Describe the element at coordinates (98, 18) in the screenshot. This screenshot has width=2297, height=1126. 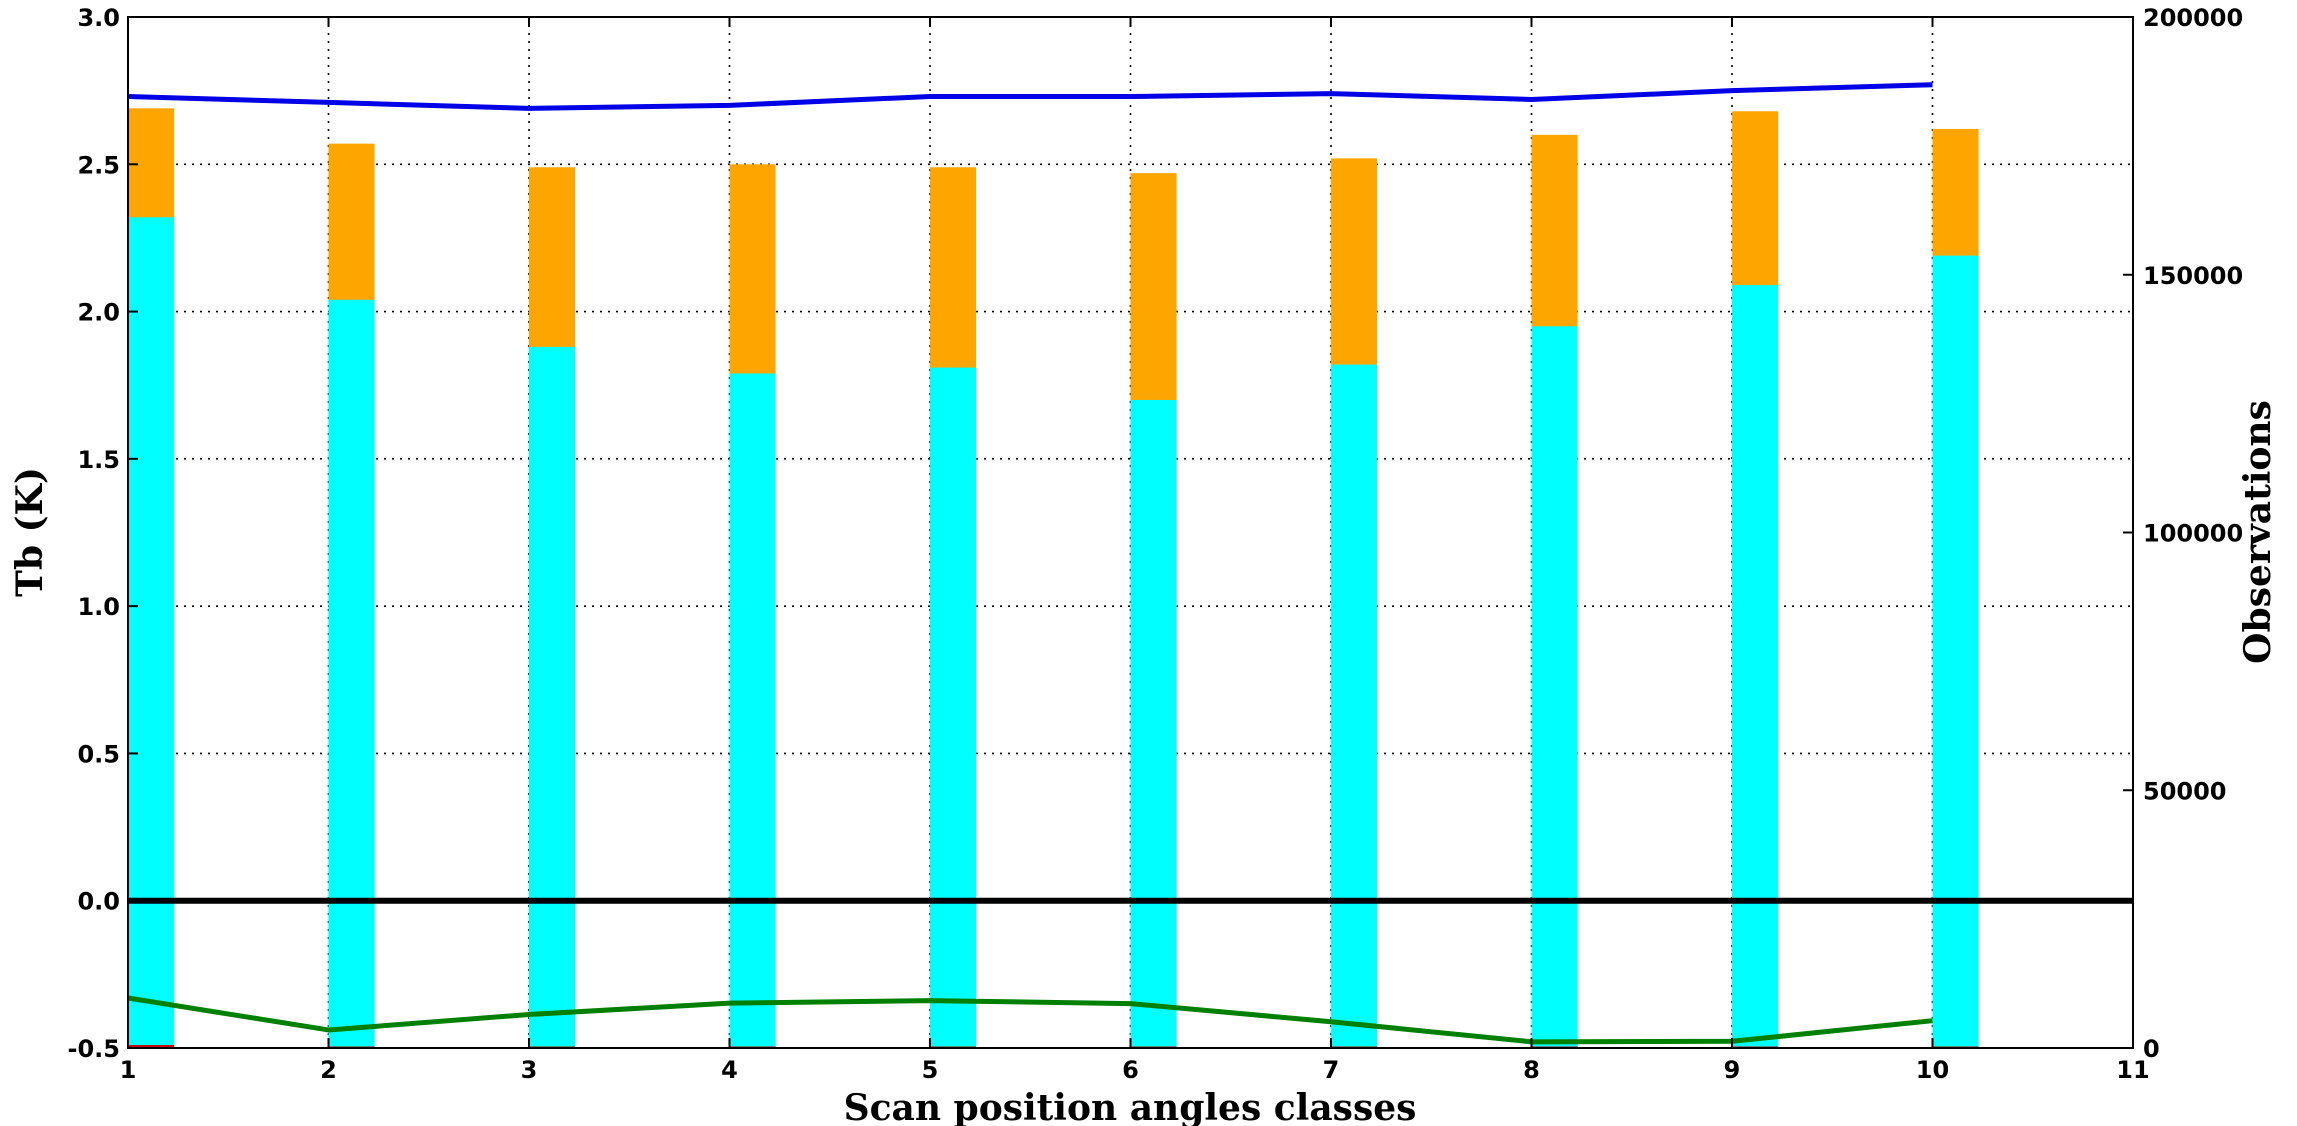
I see `y-left-tick-label: 3.0` at that location.